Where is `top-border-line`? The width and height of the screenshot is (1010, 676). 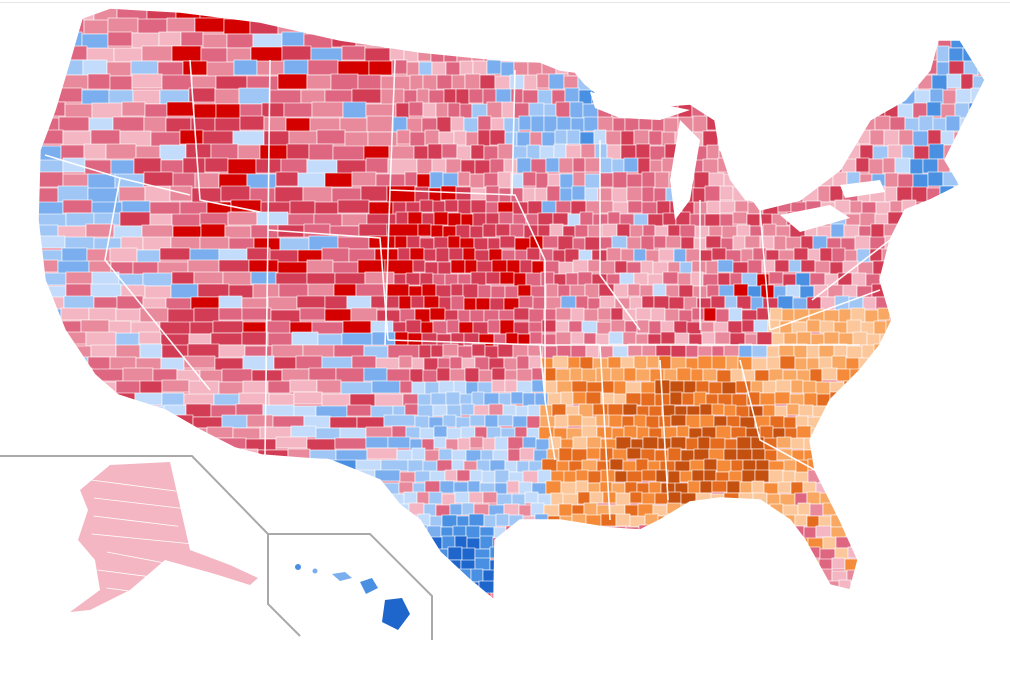 top-border-line is located at coordinates (505, 2).